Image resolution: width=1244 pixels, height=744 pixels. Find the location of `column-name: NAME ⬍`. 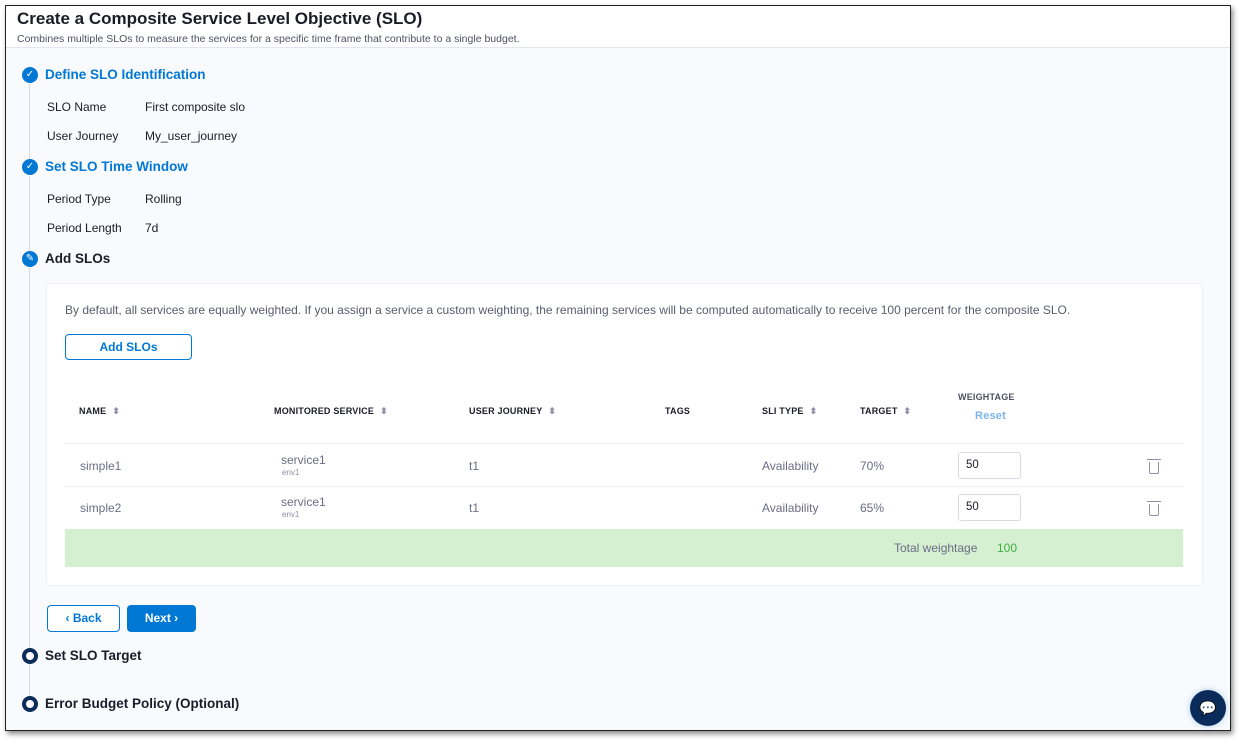

column-name: NAME ⬍ is located at coordinates (99, 411).